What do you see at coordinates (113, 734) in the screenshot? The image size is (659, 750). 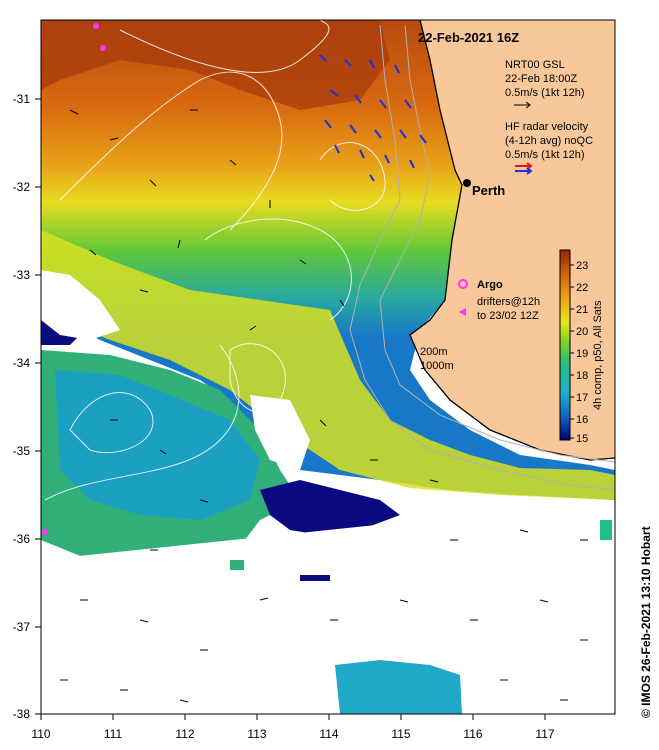 I see `lon-tick-label: 111` at bounding box center [113, 734].